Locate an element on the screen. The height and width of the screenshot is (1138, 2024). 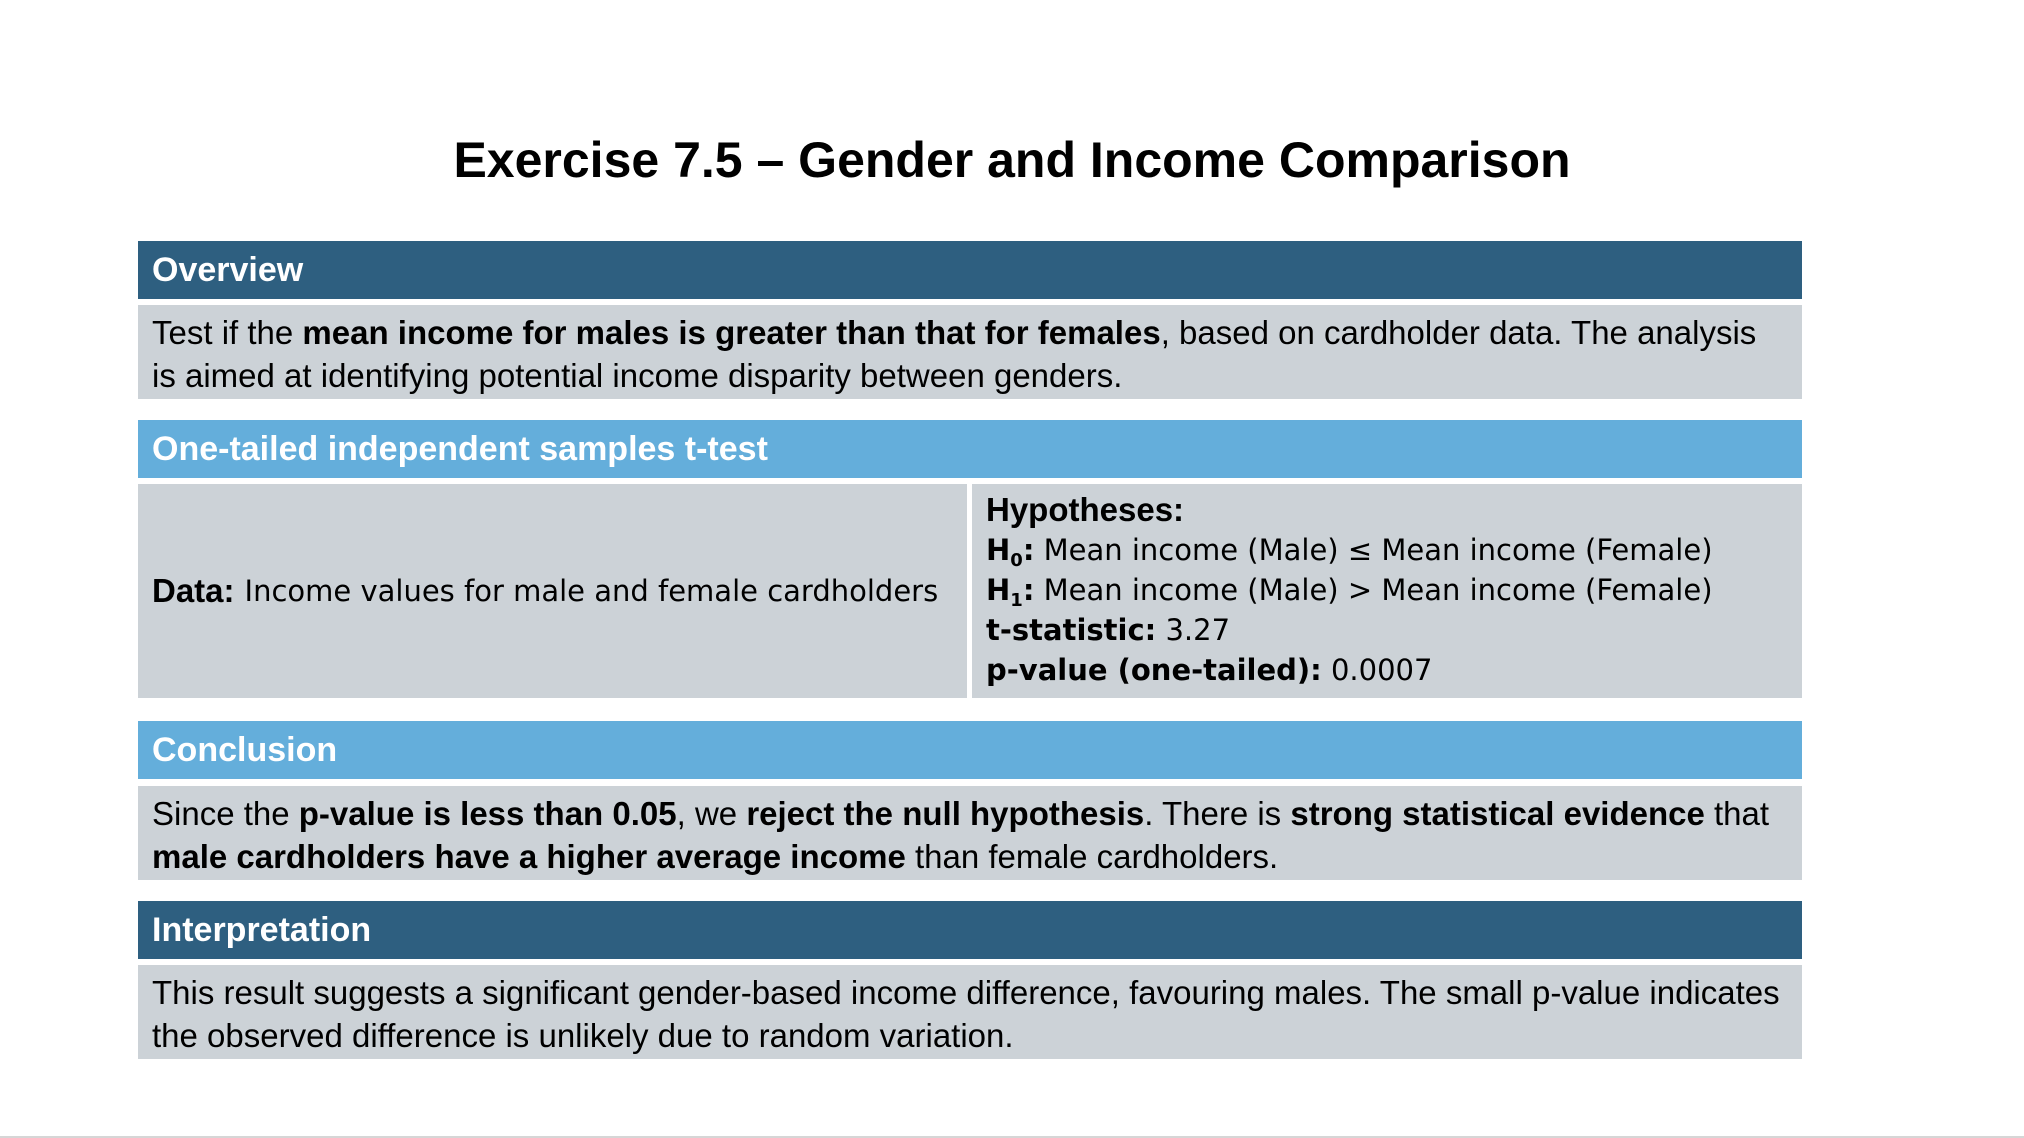
conclusion-text-2: , we is located at coordinates (711, 813).